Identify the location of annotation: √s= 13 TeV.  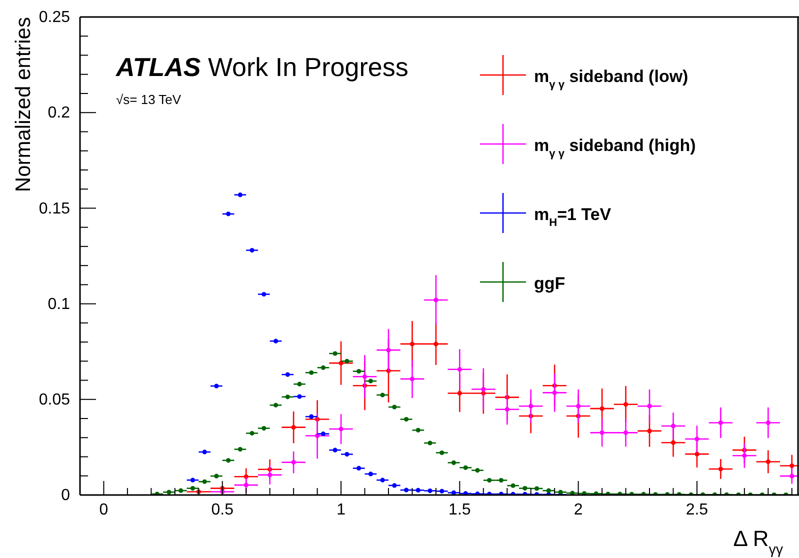
(149, 99).